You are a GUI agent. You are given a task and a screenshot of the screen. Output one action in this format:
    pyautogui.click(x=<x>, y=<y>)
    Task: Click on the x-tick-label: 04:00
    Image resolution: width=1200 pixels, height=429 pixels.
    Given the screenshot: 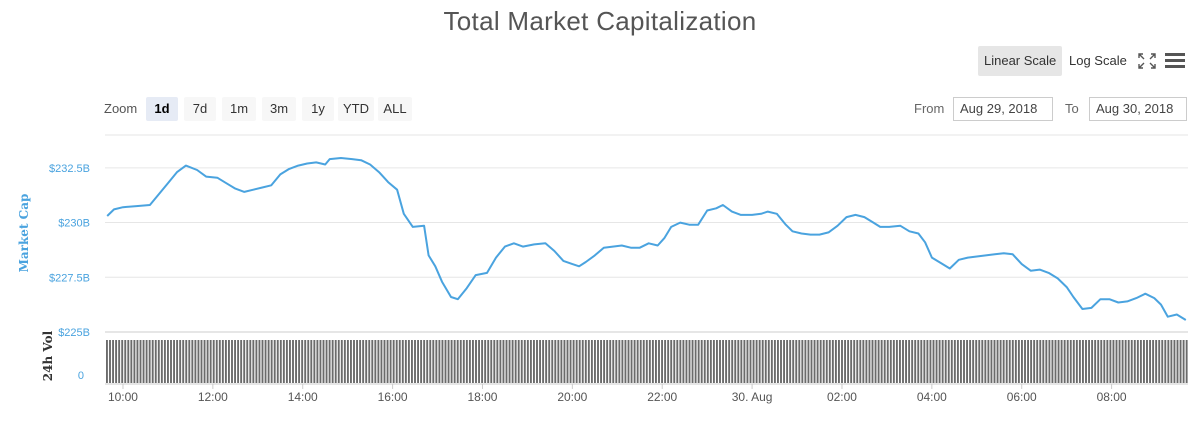 What is the action you would take?
    pyautogui.click(x=932, y=397)
    